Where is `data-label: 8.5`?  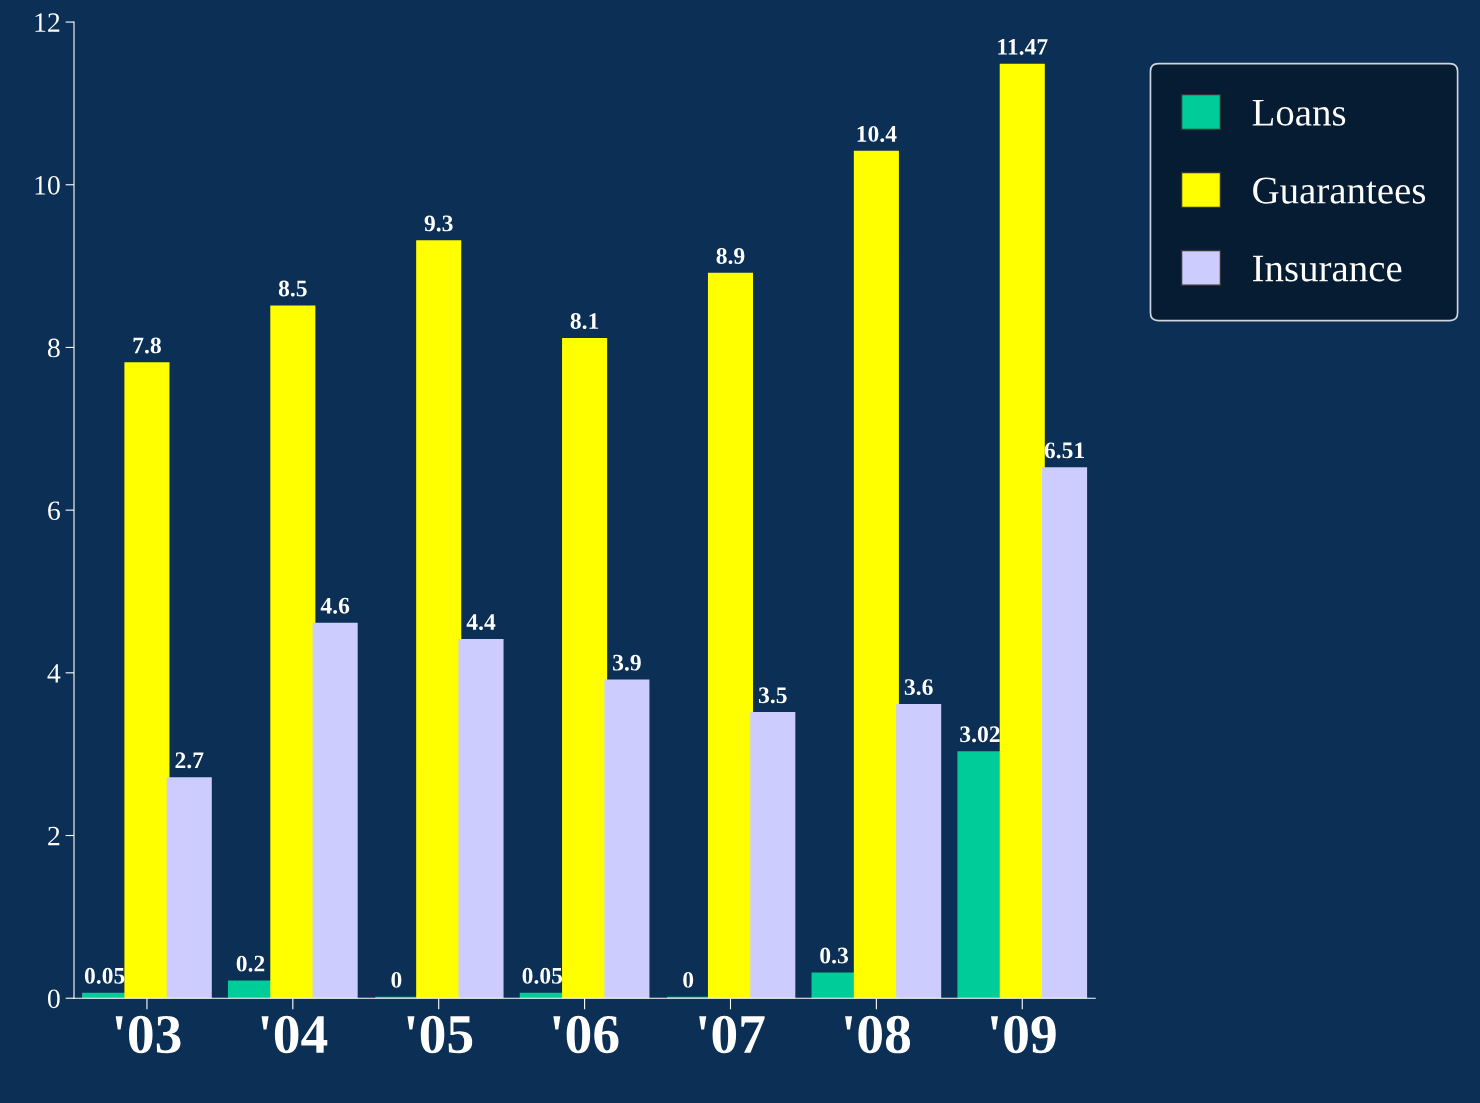 data-label: 8.5 is located at coordinates (292, 288).